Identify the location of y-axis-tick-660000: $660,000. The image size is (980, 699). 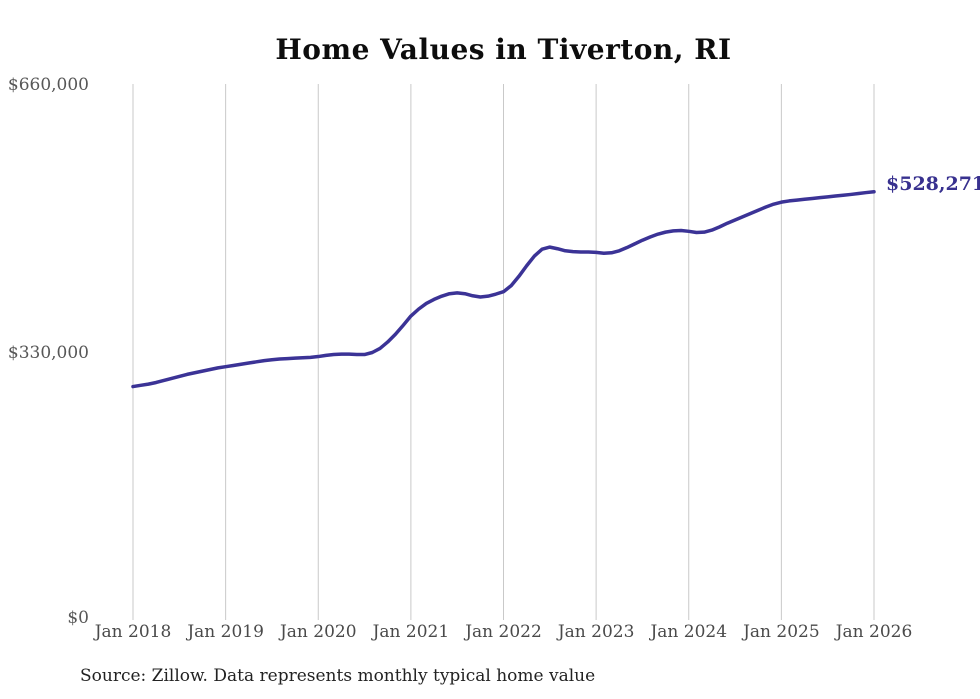
(48, 85).